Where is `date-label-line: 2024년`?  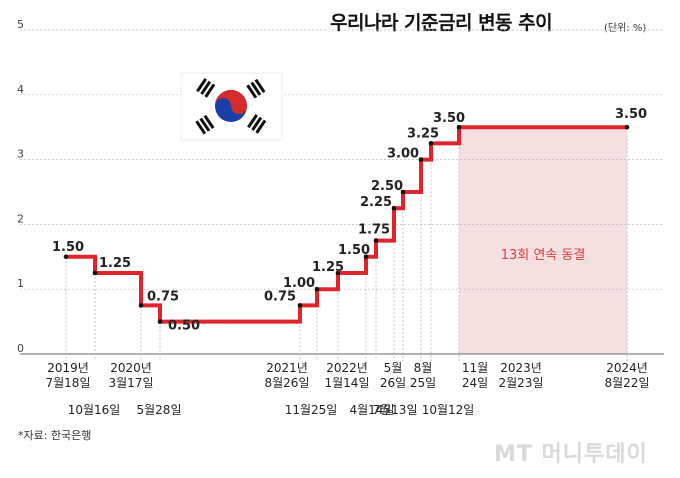 date-label-line: 2024년 is located at coordinates (627, 368).